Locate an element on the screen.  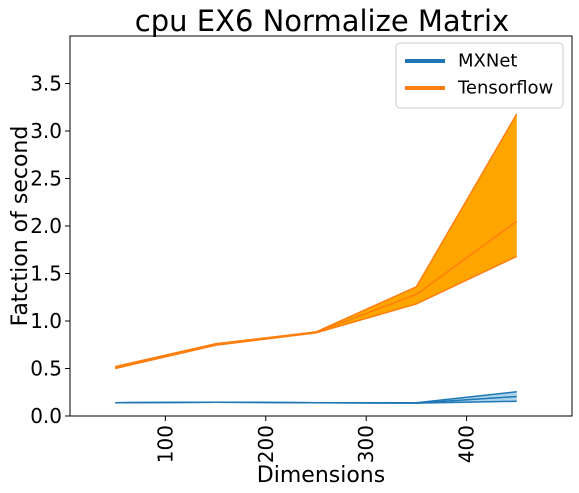
chart-title: cpu EX6 Normalize Matrix is located at coordinates (322, 21).